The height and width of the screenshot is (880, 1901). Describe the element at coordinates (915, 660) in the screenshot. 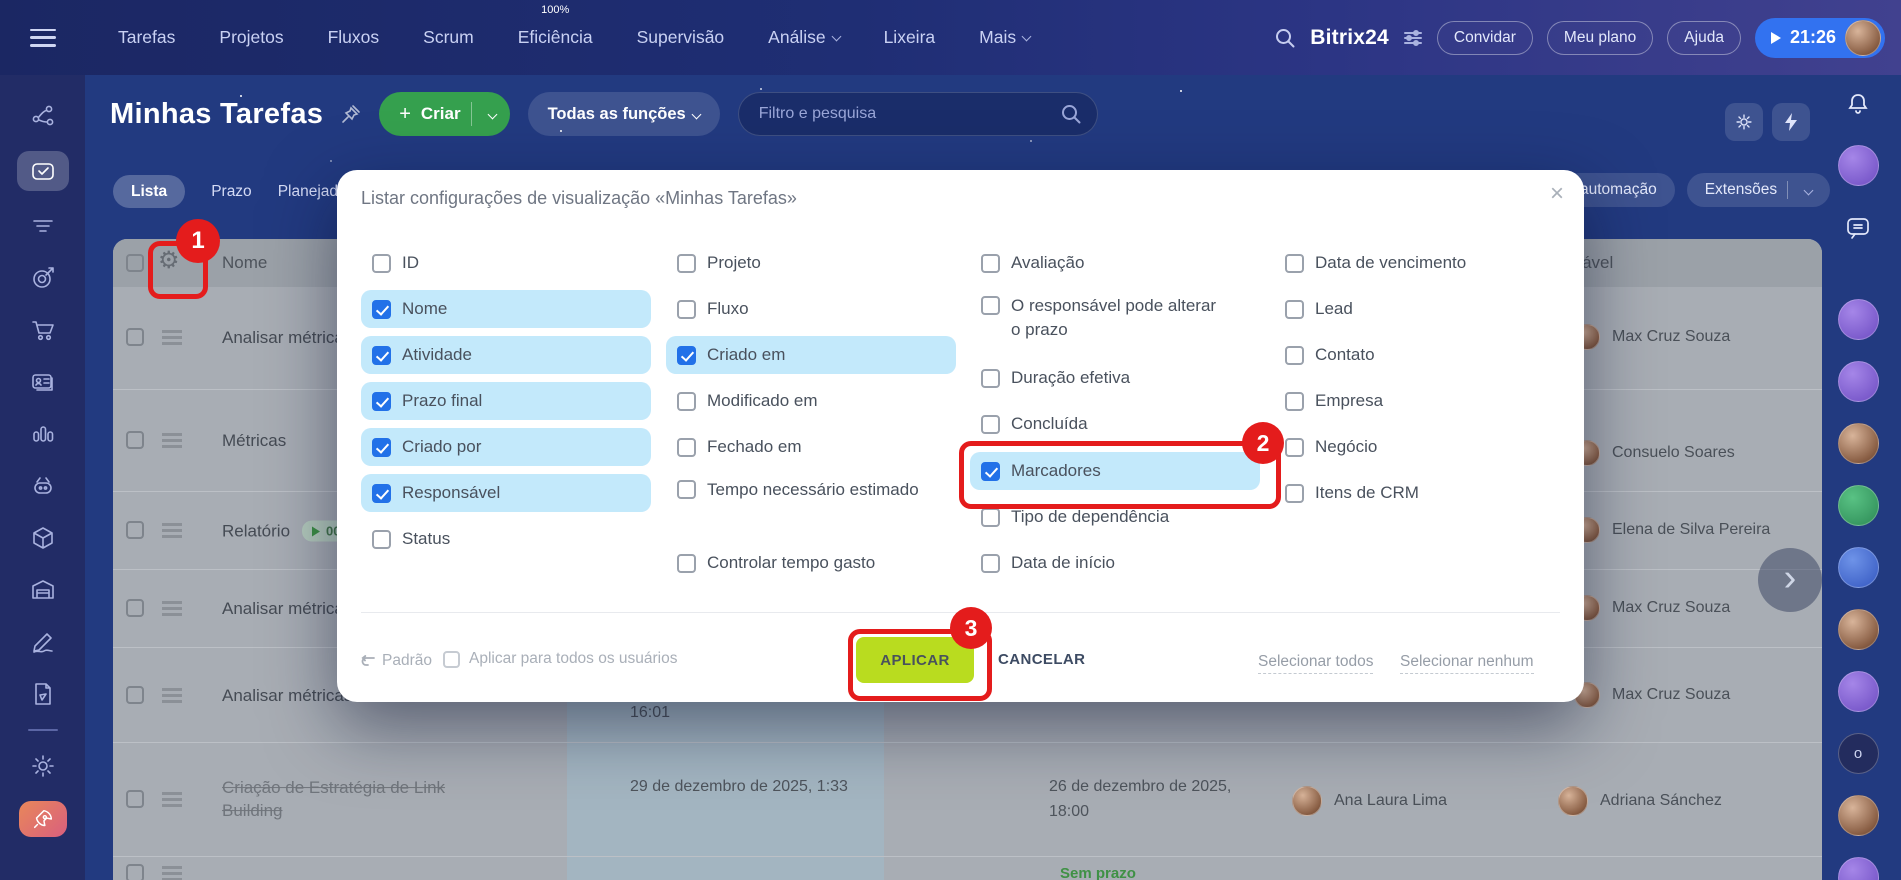

I see `apply-button: APLICAR` at that location.